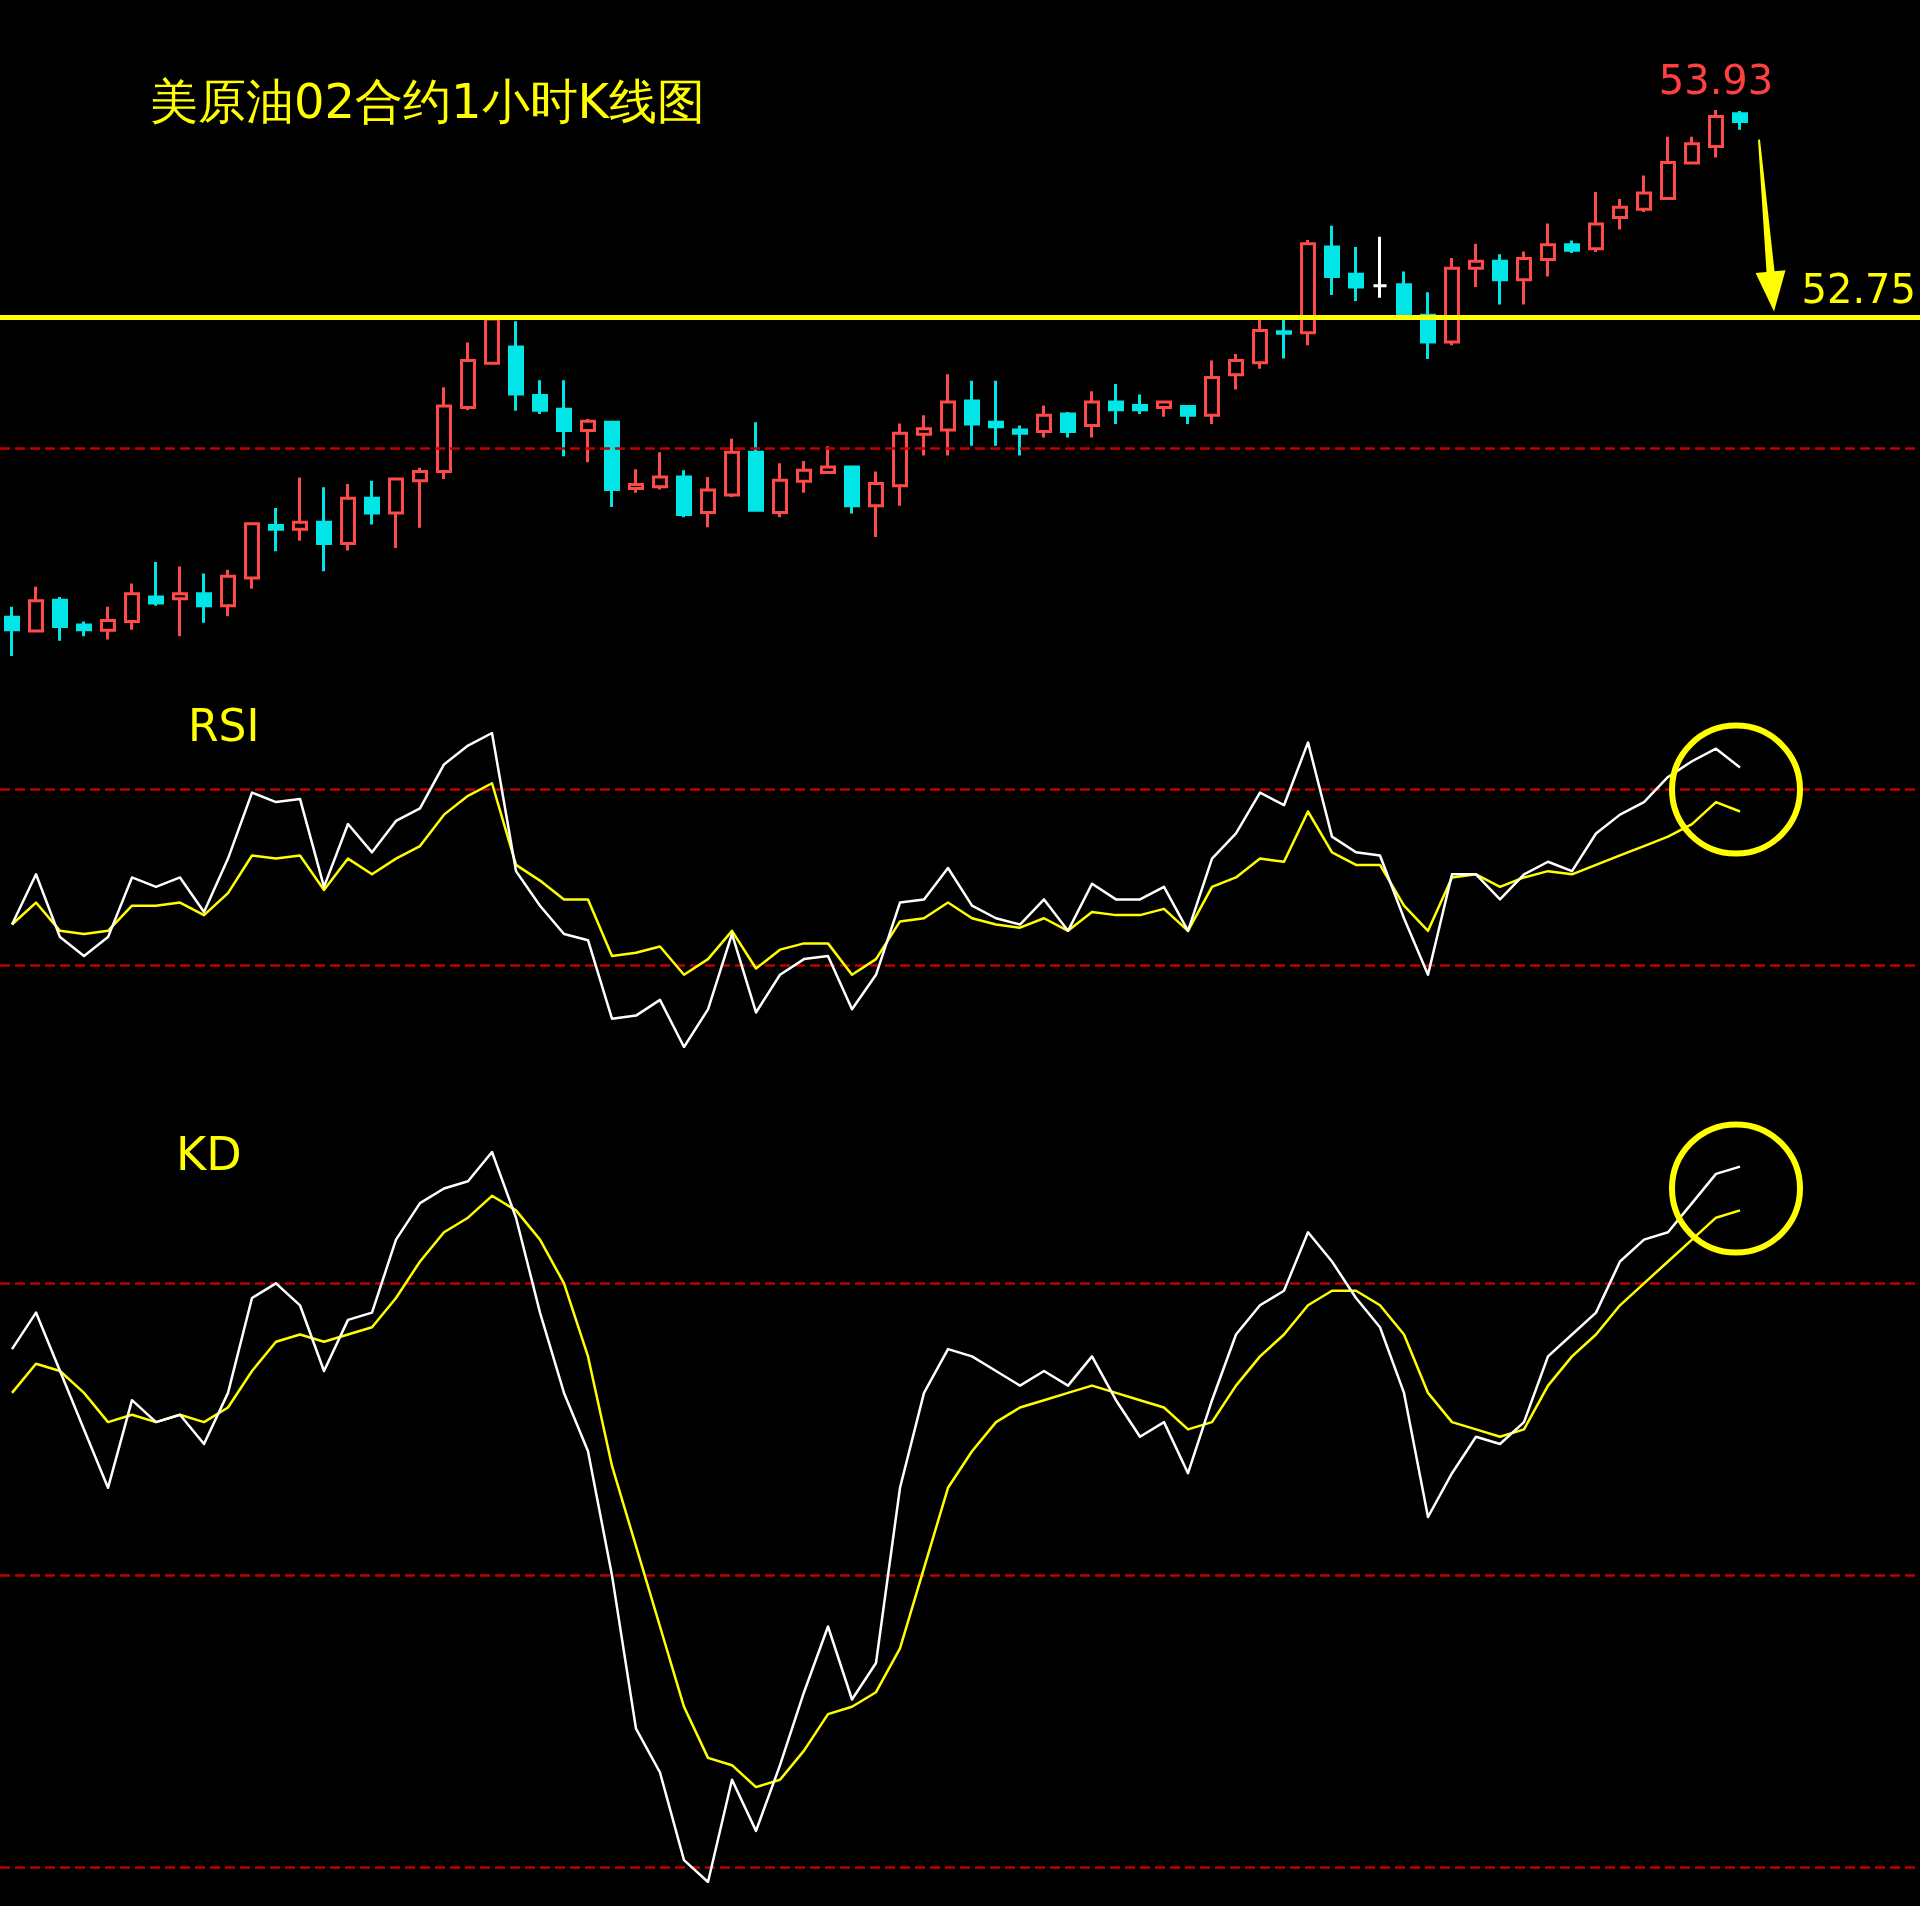  What do you see at coordinates (428, 101) in the screenshot?
I see `chart-title: 美原油02合约1小时K线图` at bounding box center [428, 101].